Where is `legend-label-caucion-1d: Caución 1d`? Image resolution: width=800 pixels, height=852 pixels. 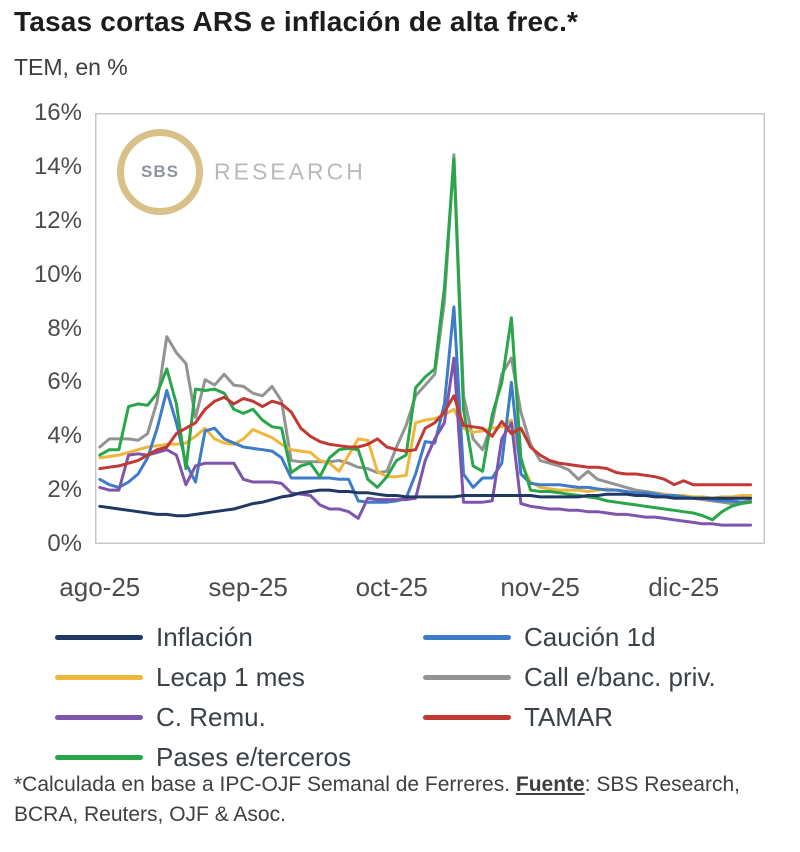
legend-label-caucion-1d: Caución 1d is located at coordinates (590, 637).